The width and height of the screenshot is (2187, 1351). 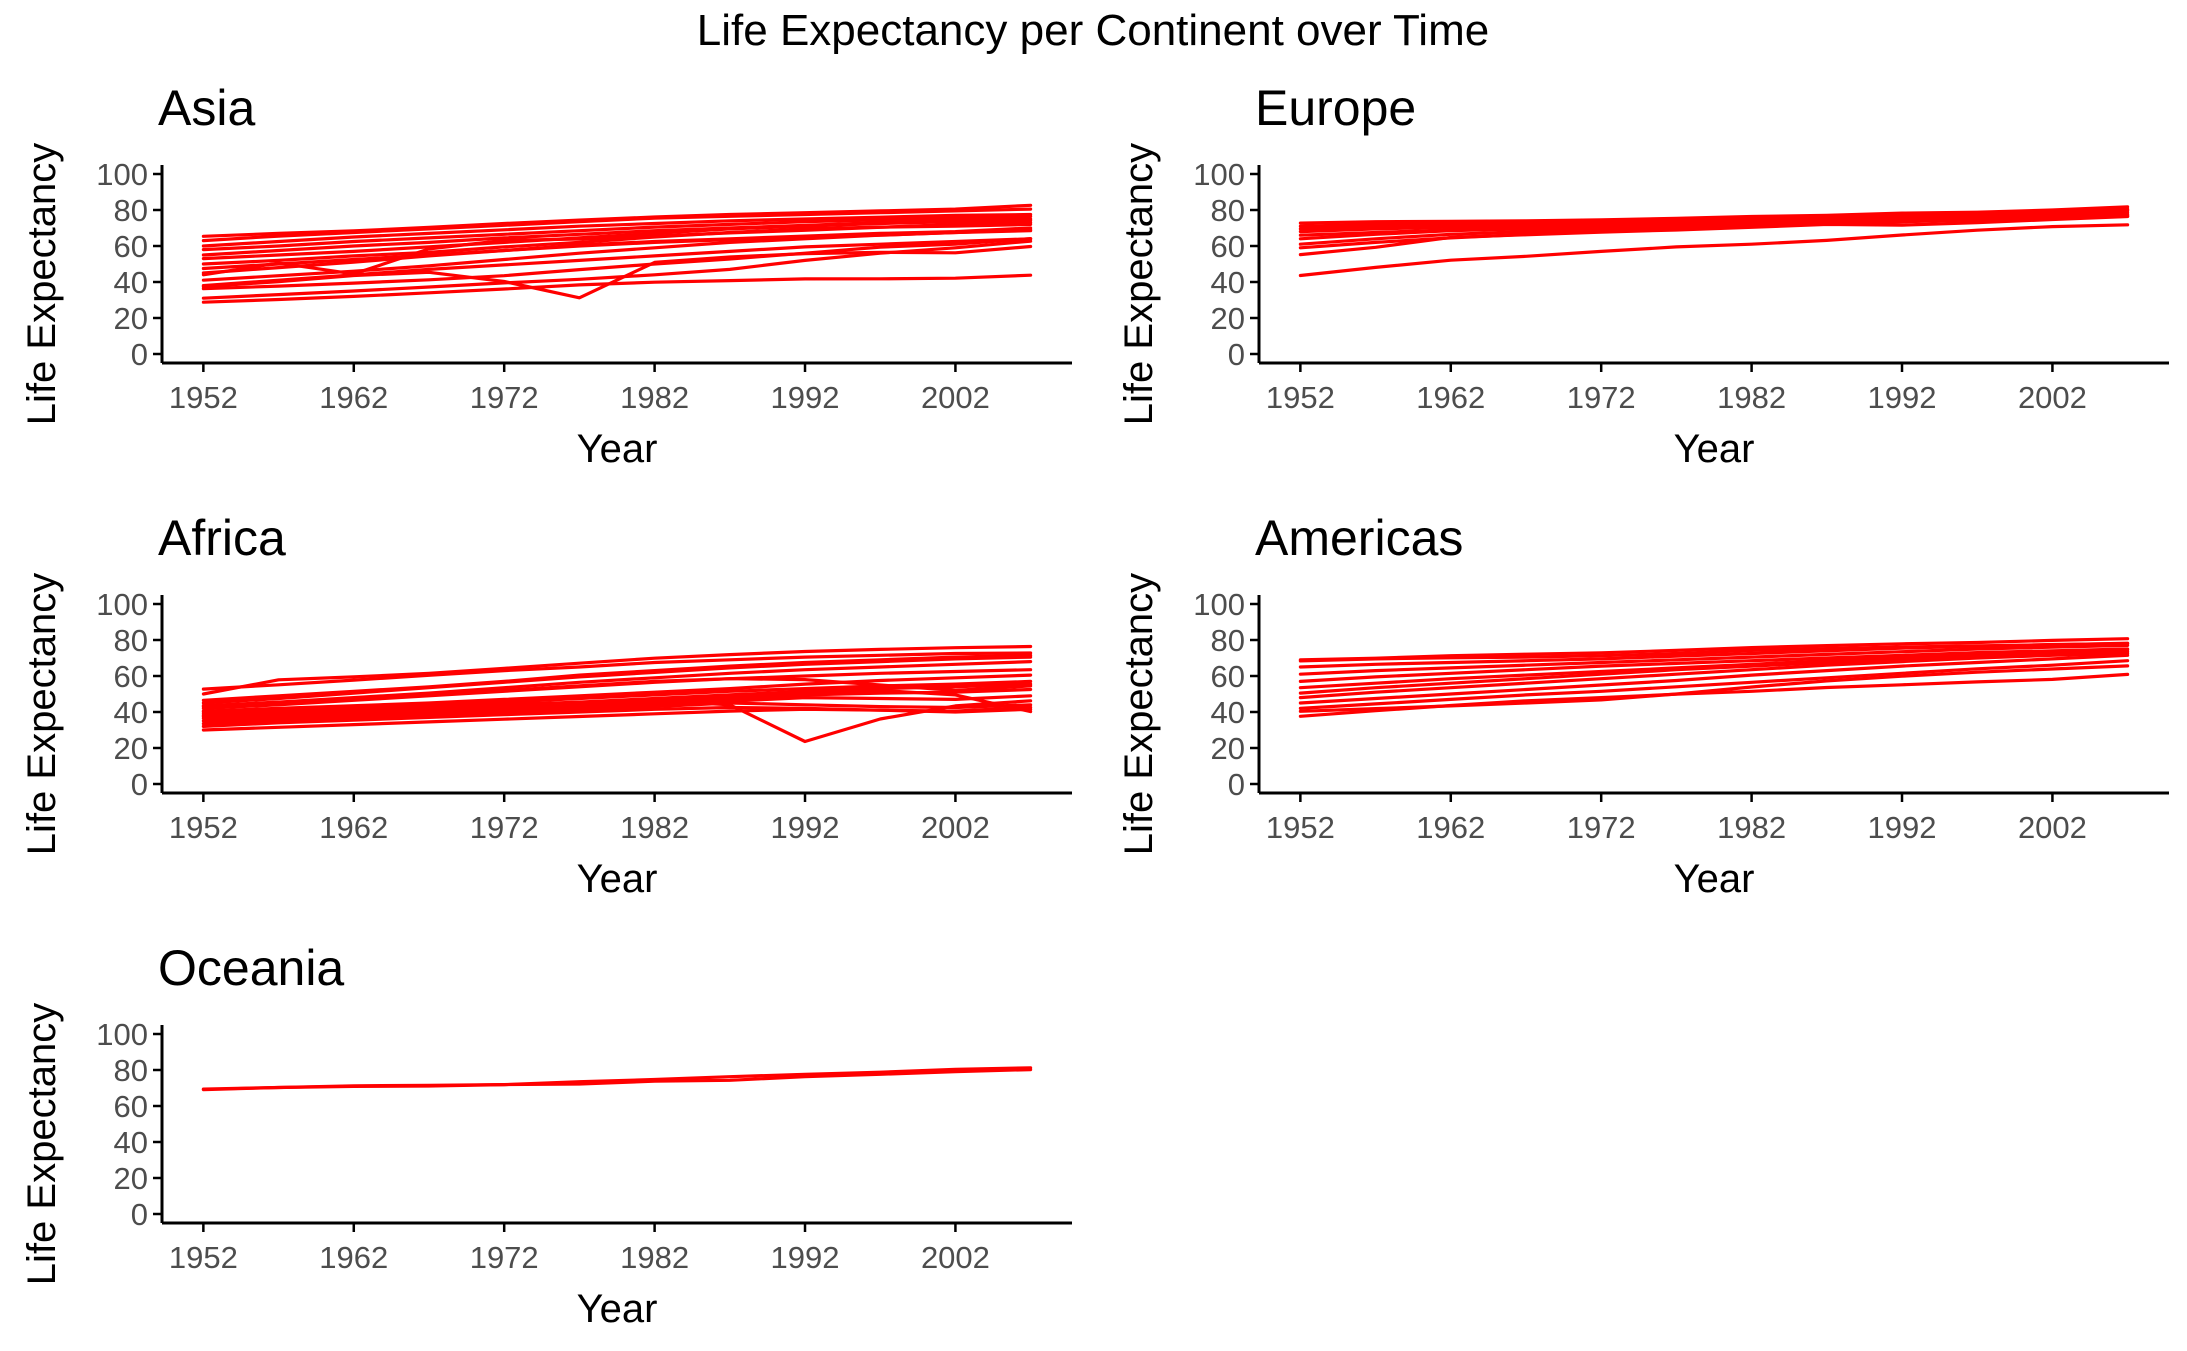 I want to click on figure-title: Life Expectancy per Continent over Time, so click(x=1093, y=30).